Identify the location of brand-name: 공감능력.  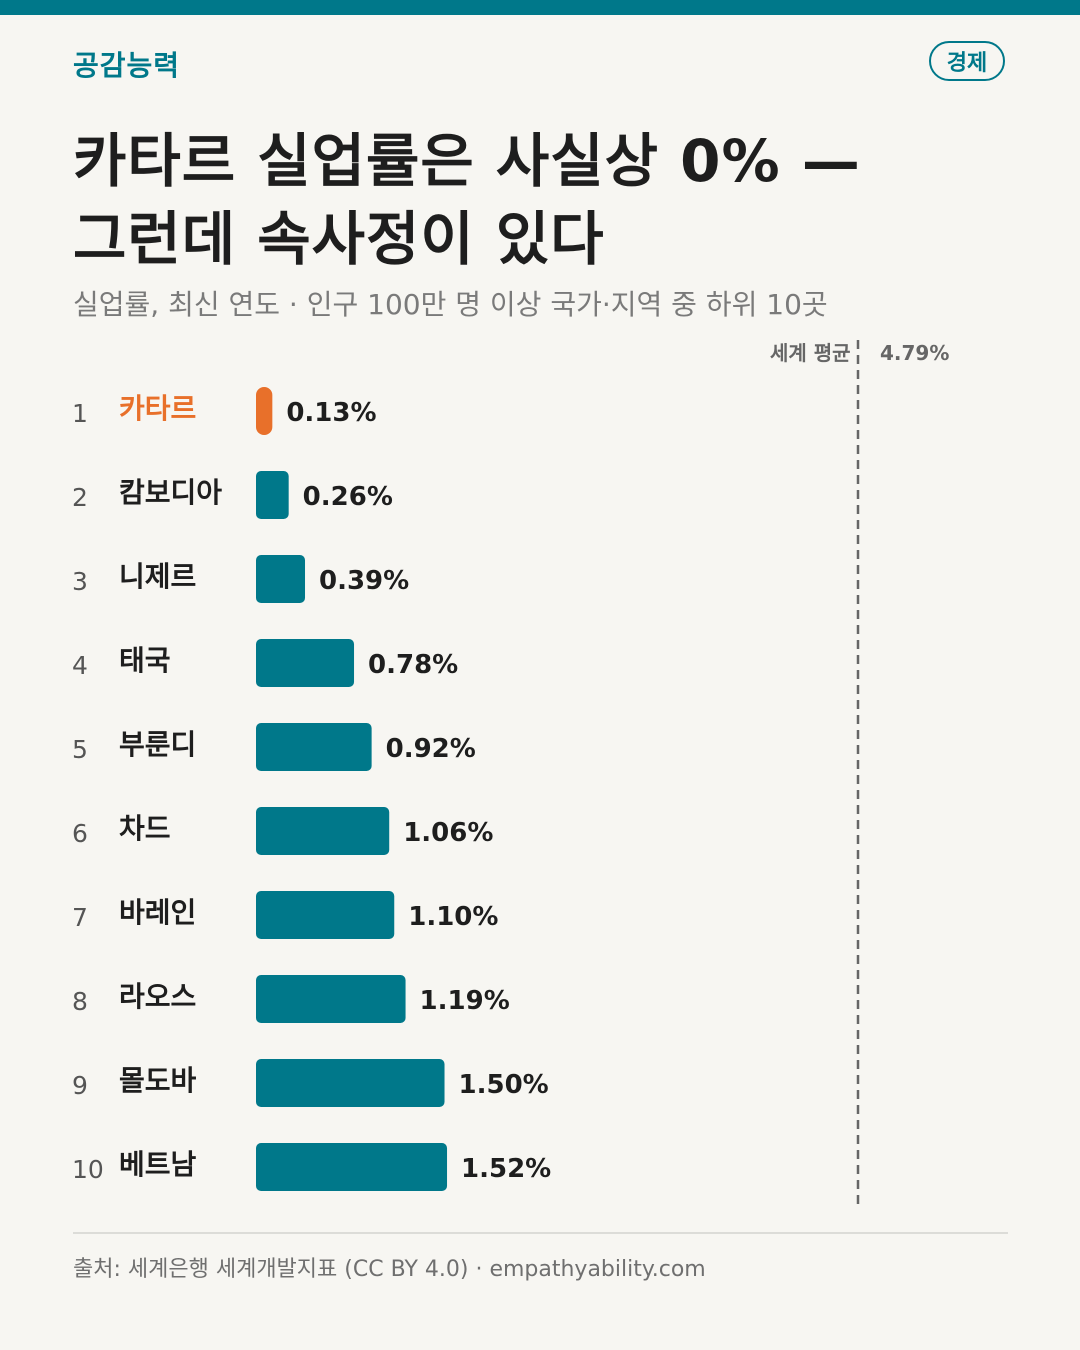
(127, 65).